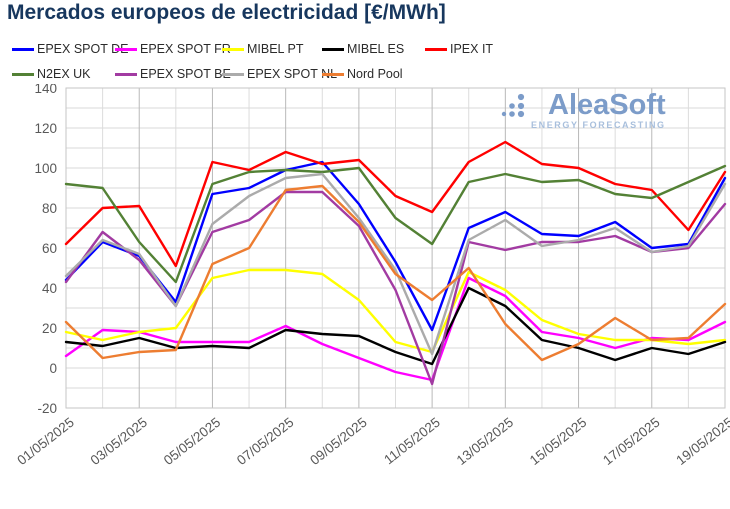  I want to click on legend-item-n2ex-uk: N2EX UK, so click(51, 74).